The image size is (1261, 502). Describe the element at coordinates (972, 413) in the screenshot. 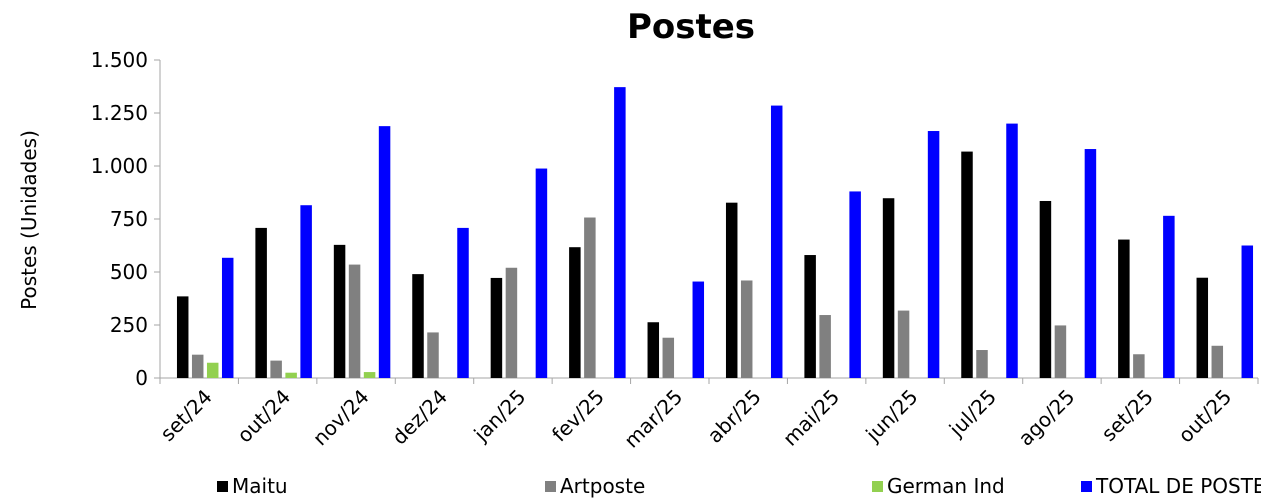

I see `x-tick-label: jul/25` at that location.